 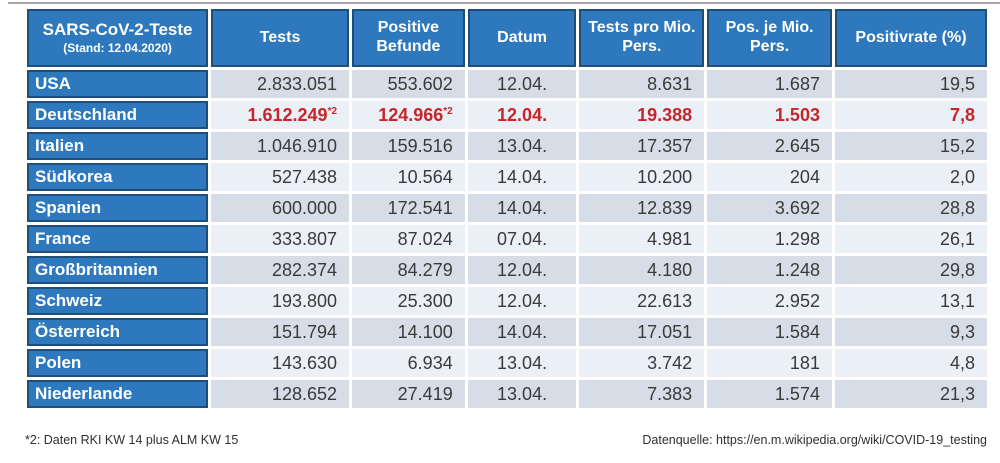 I want to click on positive-cell: 14.100, so click(x=408, y=332).